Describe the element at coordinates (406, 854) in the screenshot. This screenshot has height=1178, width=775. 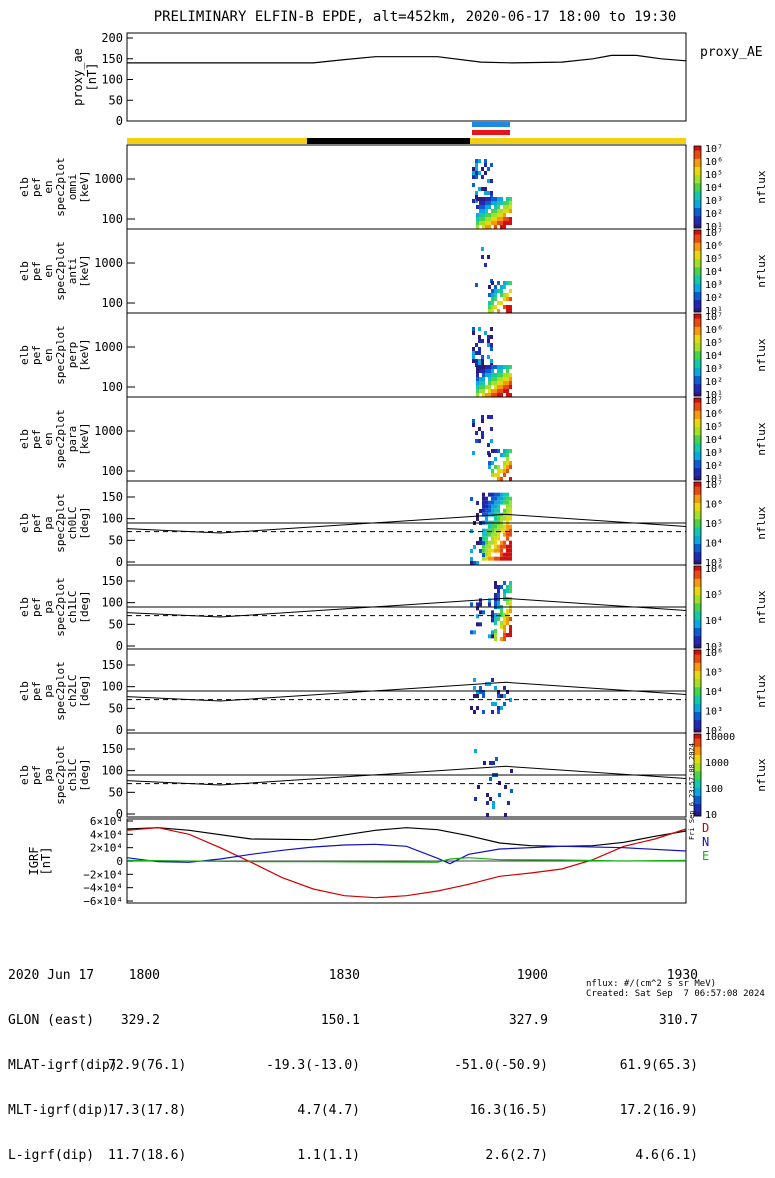
I see `igrf-line-n` at that location.